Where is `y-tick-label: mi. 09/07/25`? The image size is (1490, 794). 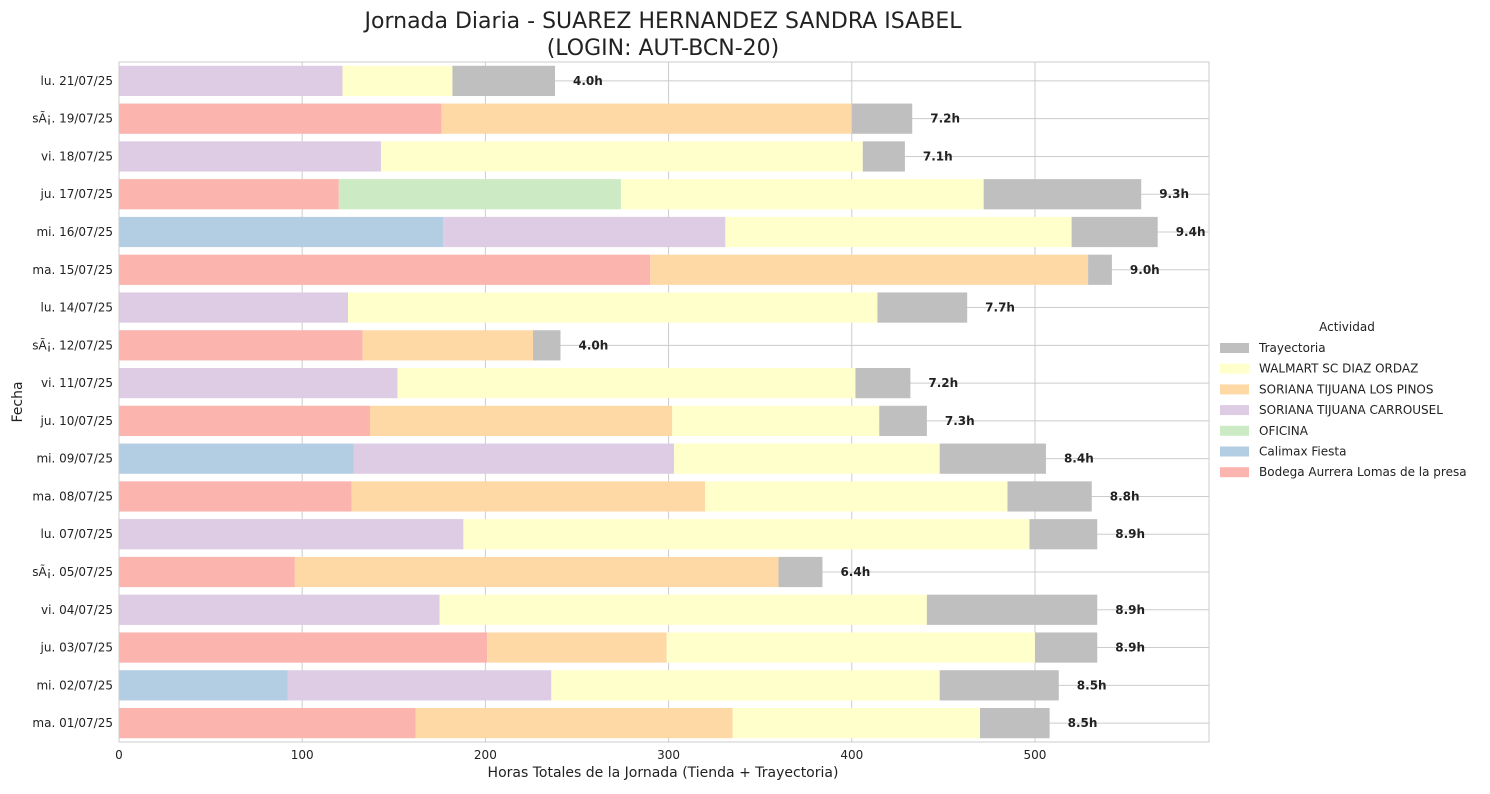 y-tick-label: mi. 09/07/25 is located at coordinates (74, 459).